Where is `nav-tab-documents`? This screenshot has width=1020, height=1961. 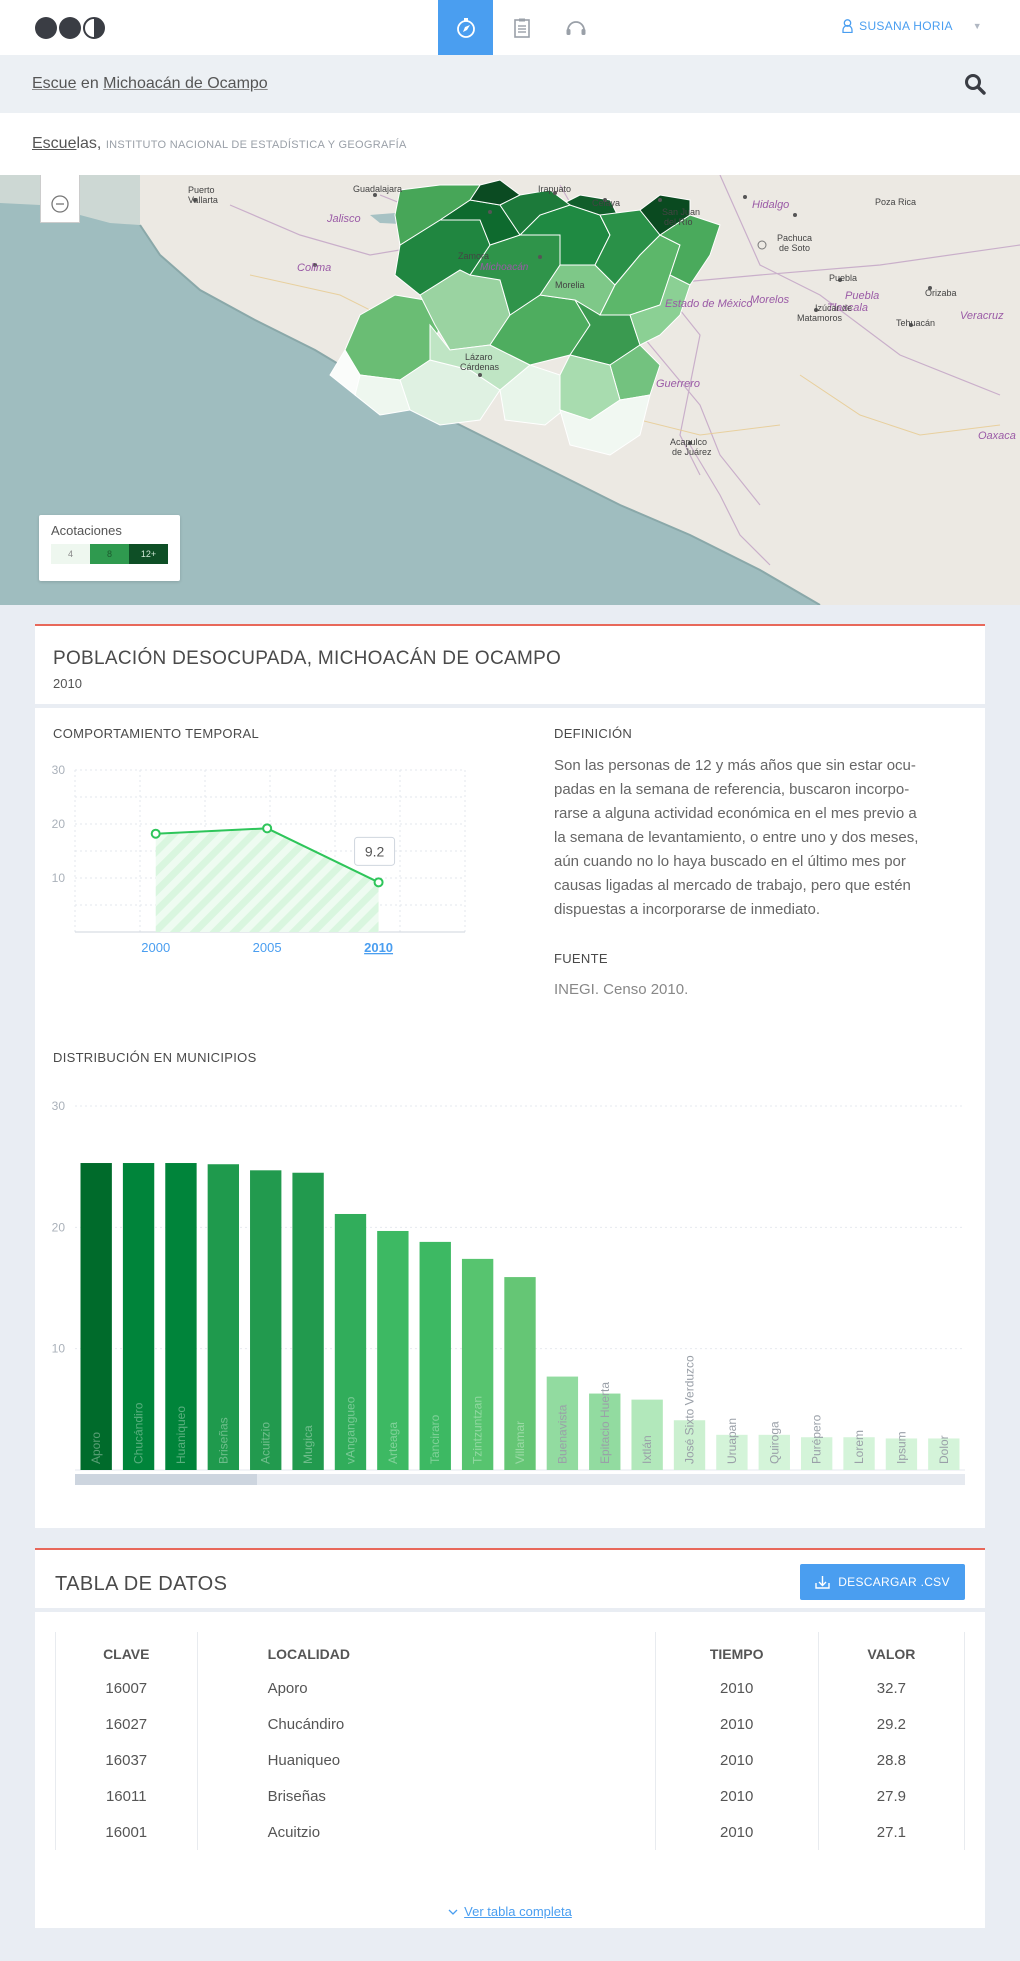 nav-tab-documents is located at coordinates (521, 27).